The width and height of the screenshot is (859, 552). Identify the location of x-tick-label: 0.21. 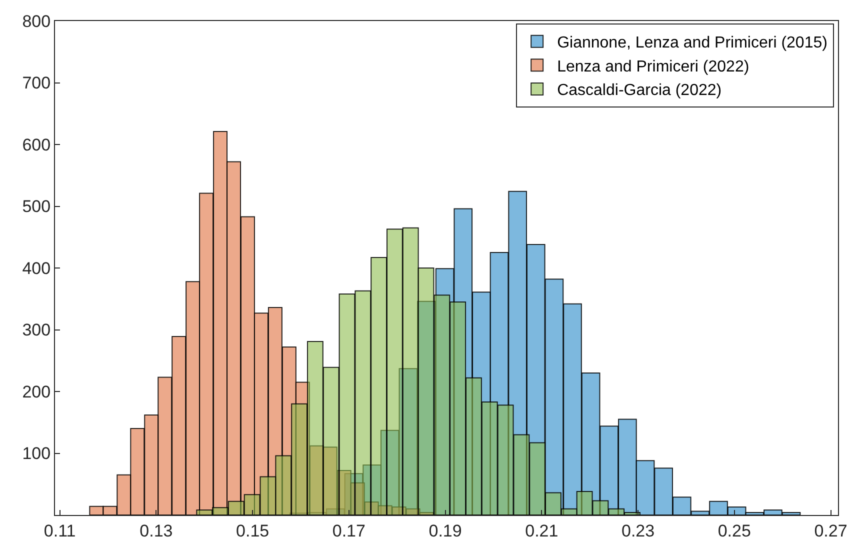
(541, 530).